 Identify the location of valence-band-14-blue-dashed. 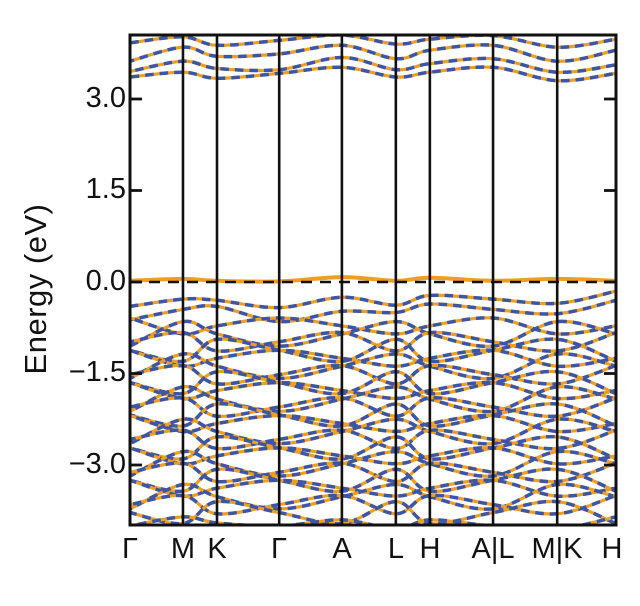
(373, 415).